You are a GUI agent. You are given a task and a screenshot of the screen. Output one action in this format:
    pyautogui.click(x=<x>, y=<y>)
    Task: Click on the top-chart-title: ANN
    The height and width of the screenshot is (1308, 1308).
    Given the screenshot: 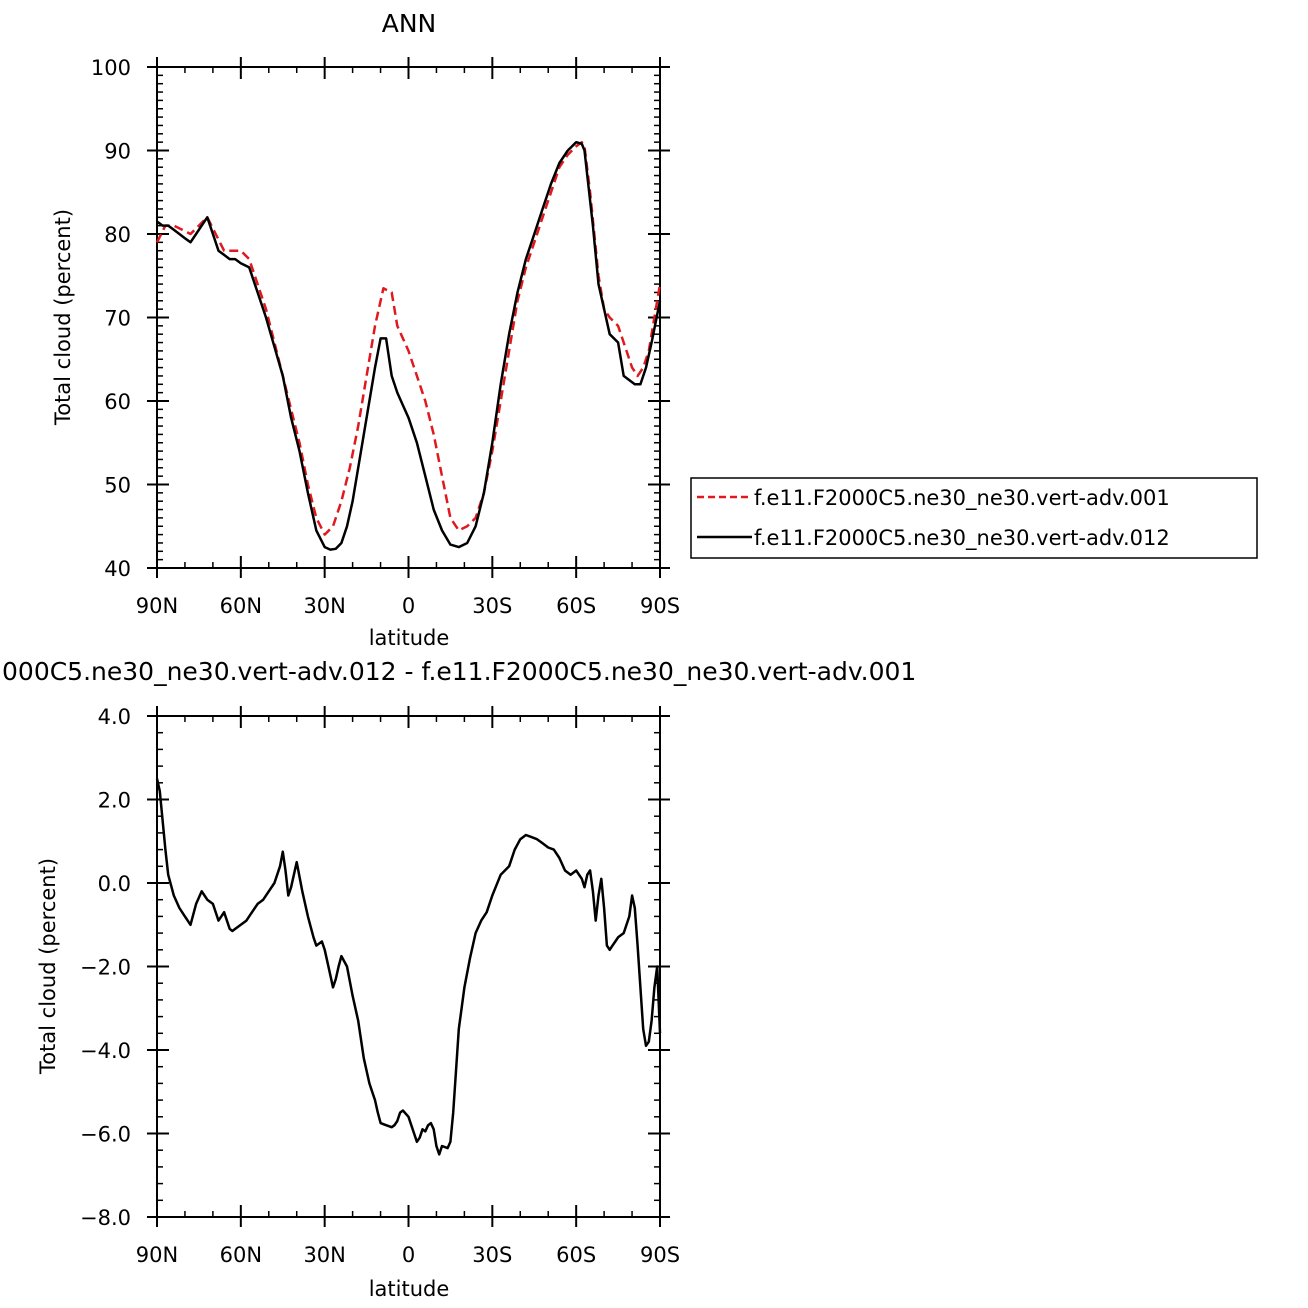 What is the action you would take?
    pyautogui.click(x=409, y=23)
    